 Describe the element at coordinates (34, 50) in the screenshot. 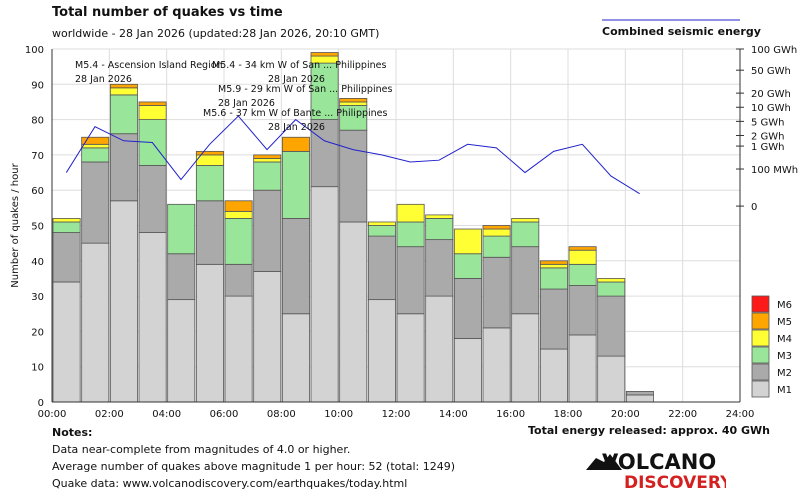

I see `y-tick-label: 100` at that location.